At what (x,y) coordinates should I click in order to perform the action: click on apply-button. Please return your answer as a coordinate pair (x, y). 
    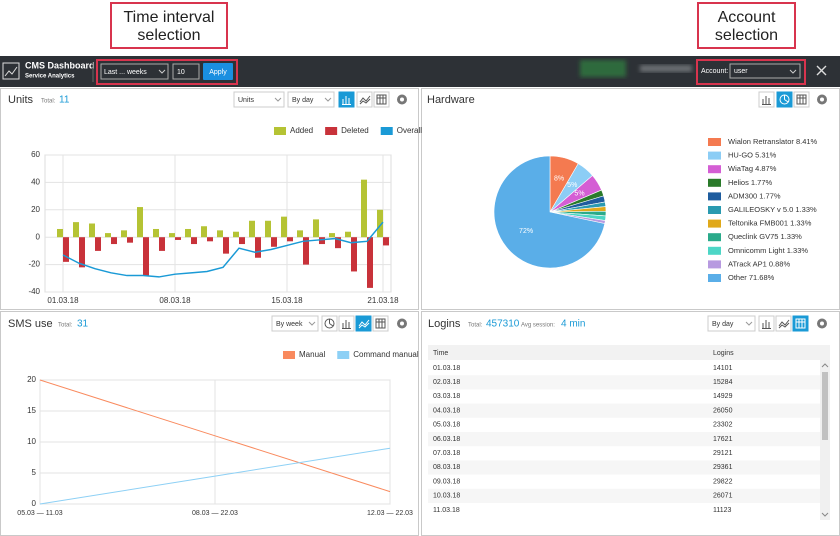
    Looking at the image, I should click on (218, 71).